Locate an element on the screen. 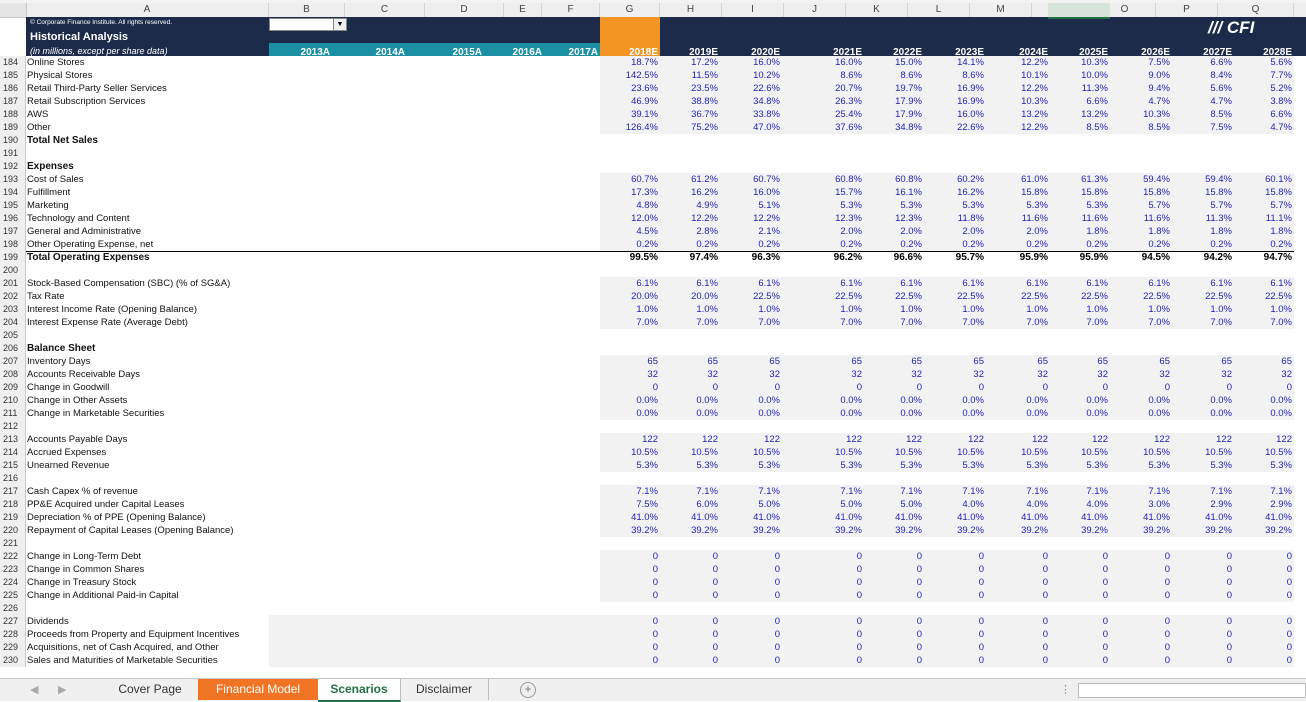 The width and height of the screenshot is (1306, 702). sheet-tab-disclaimer: Disclaimer is located at coordinates (444, 689).